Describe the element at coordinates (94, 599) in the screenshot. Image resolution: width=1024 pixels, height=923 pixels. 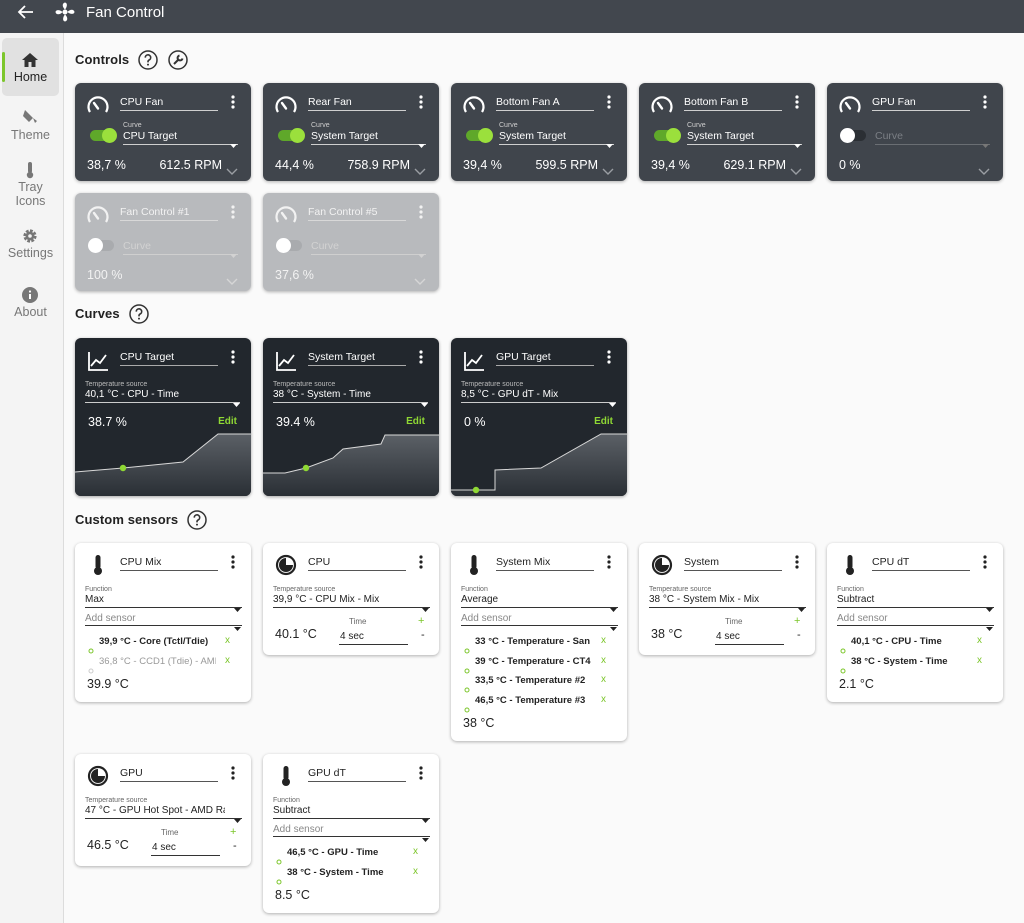
I see `field-select: Max` at that location.